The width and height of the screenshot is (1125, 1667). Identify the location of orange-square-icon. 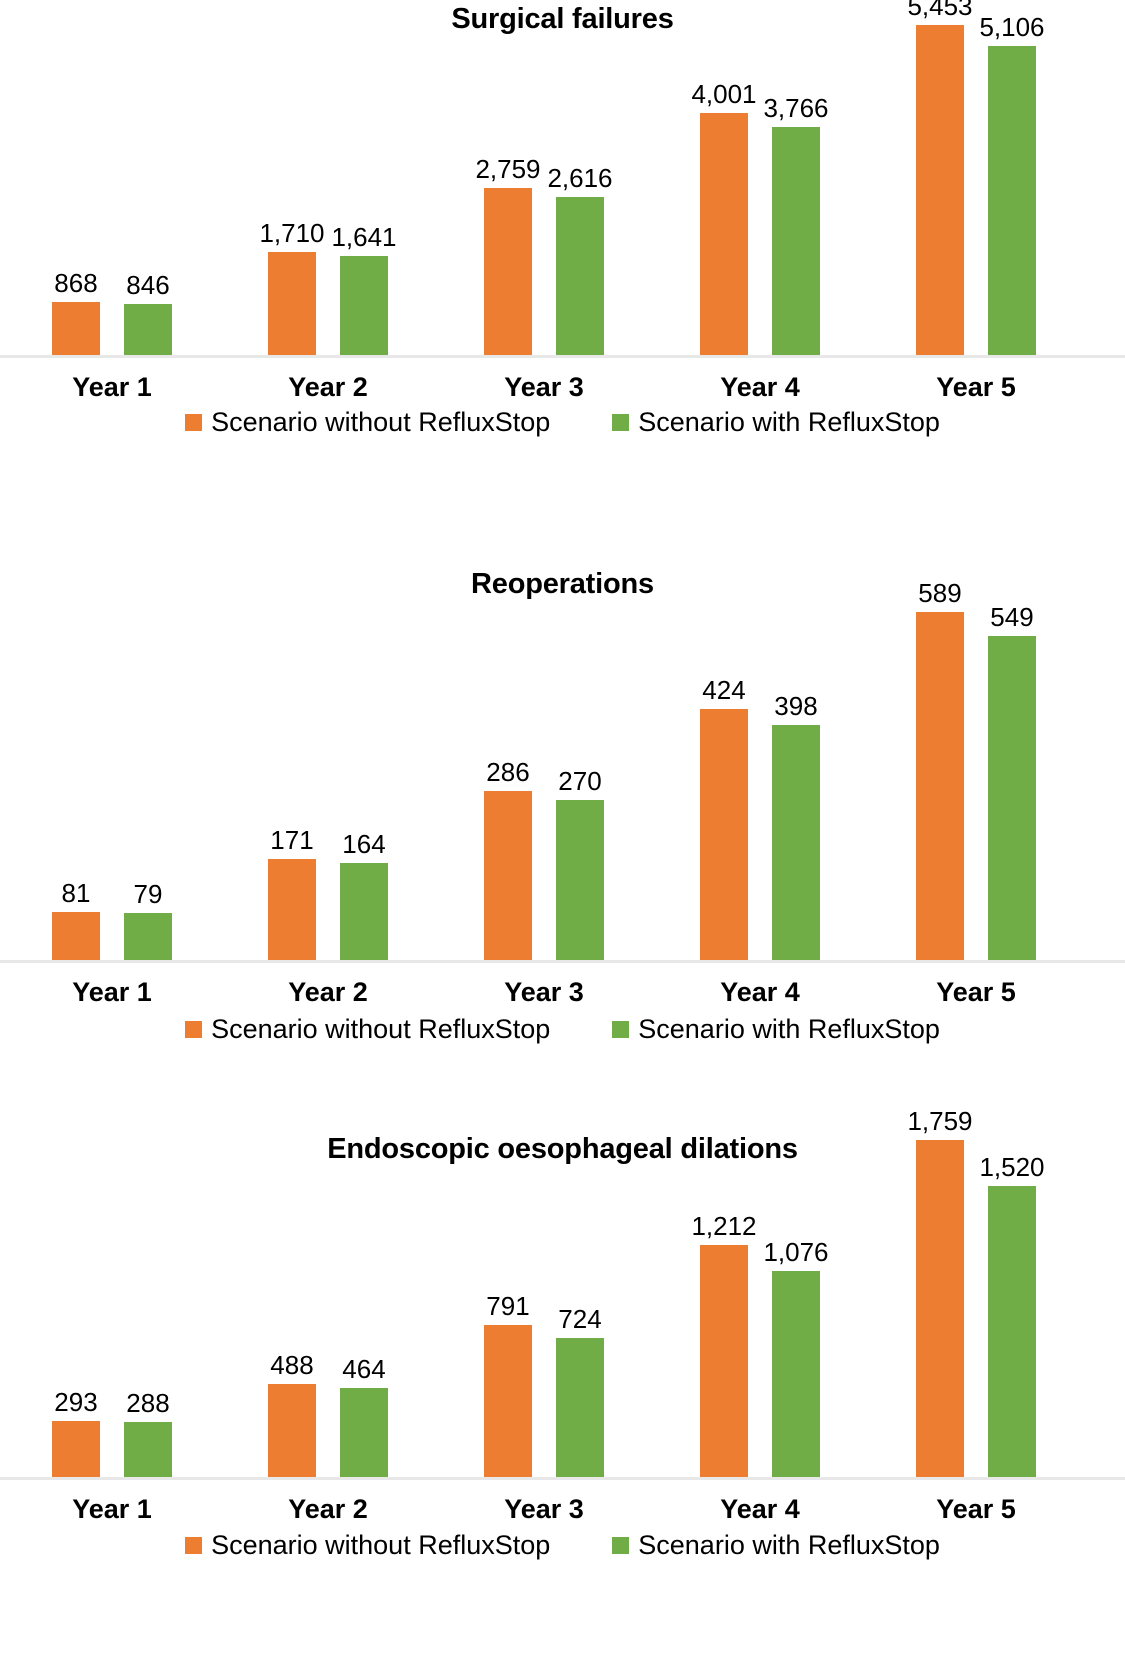
(194, 422).